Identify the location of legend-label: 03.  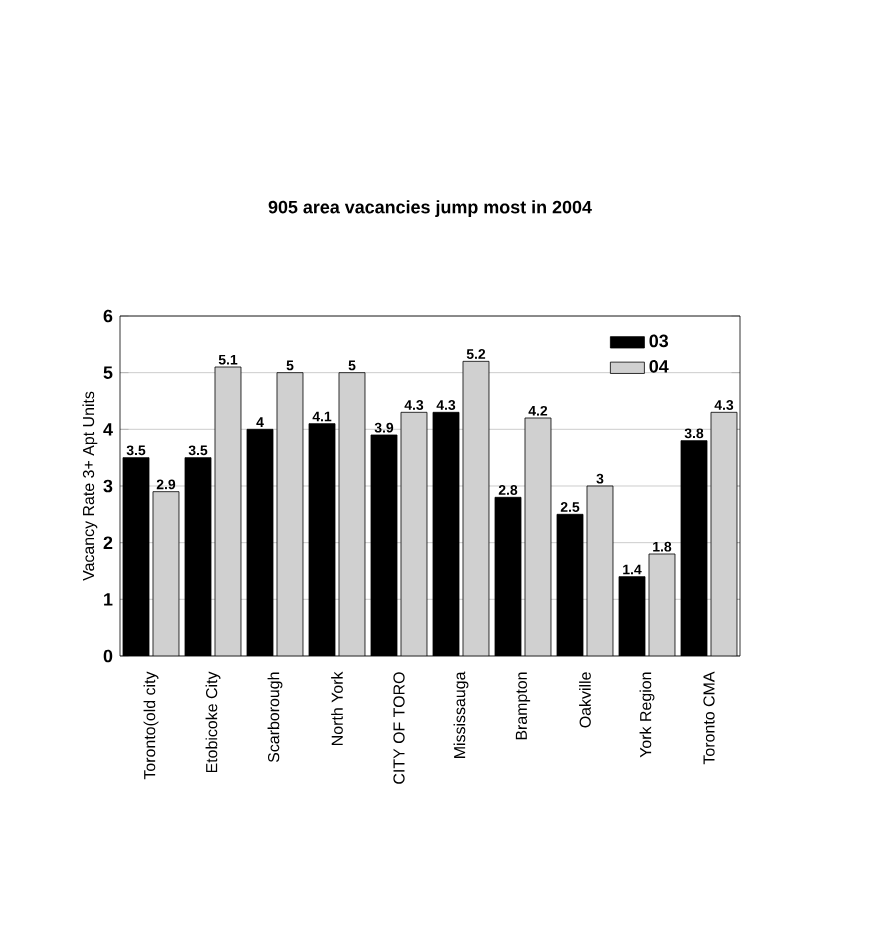
(659, 341).